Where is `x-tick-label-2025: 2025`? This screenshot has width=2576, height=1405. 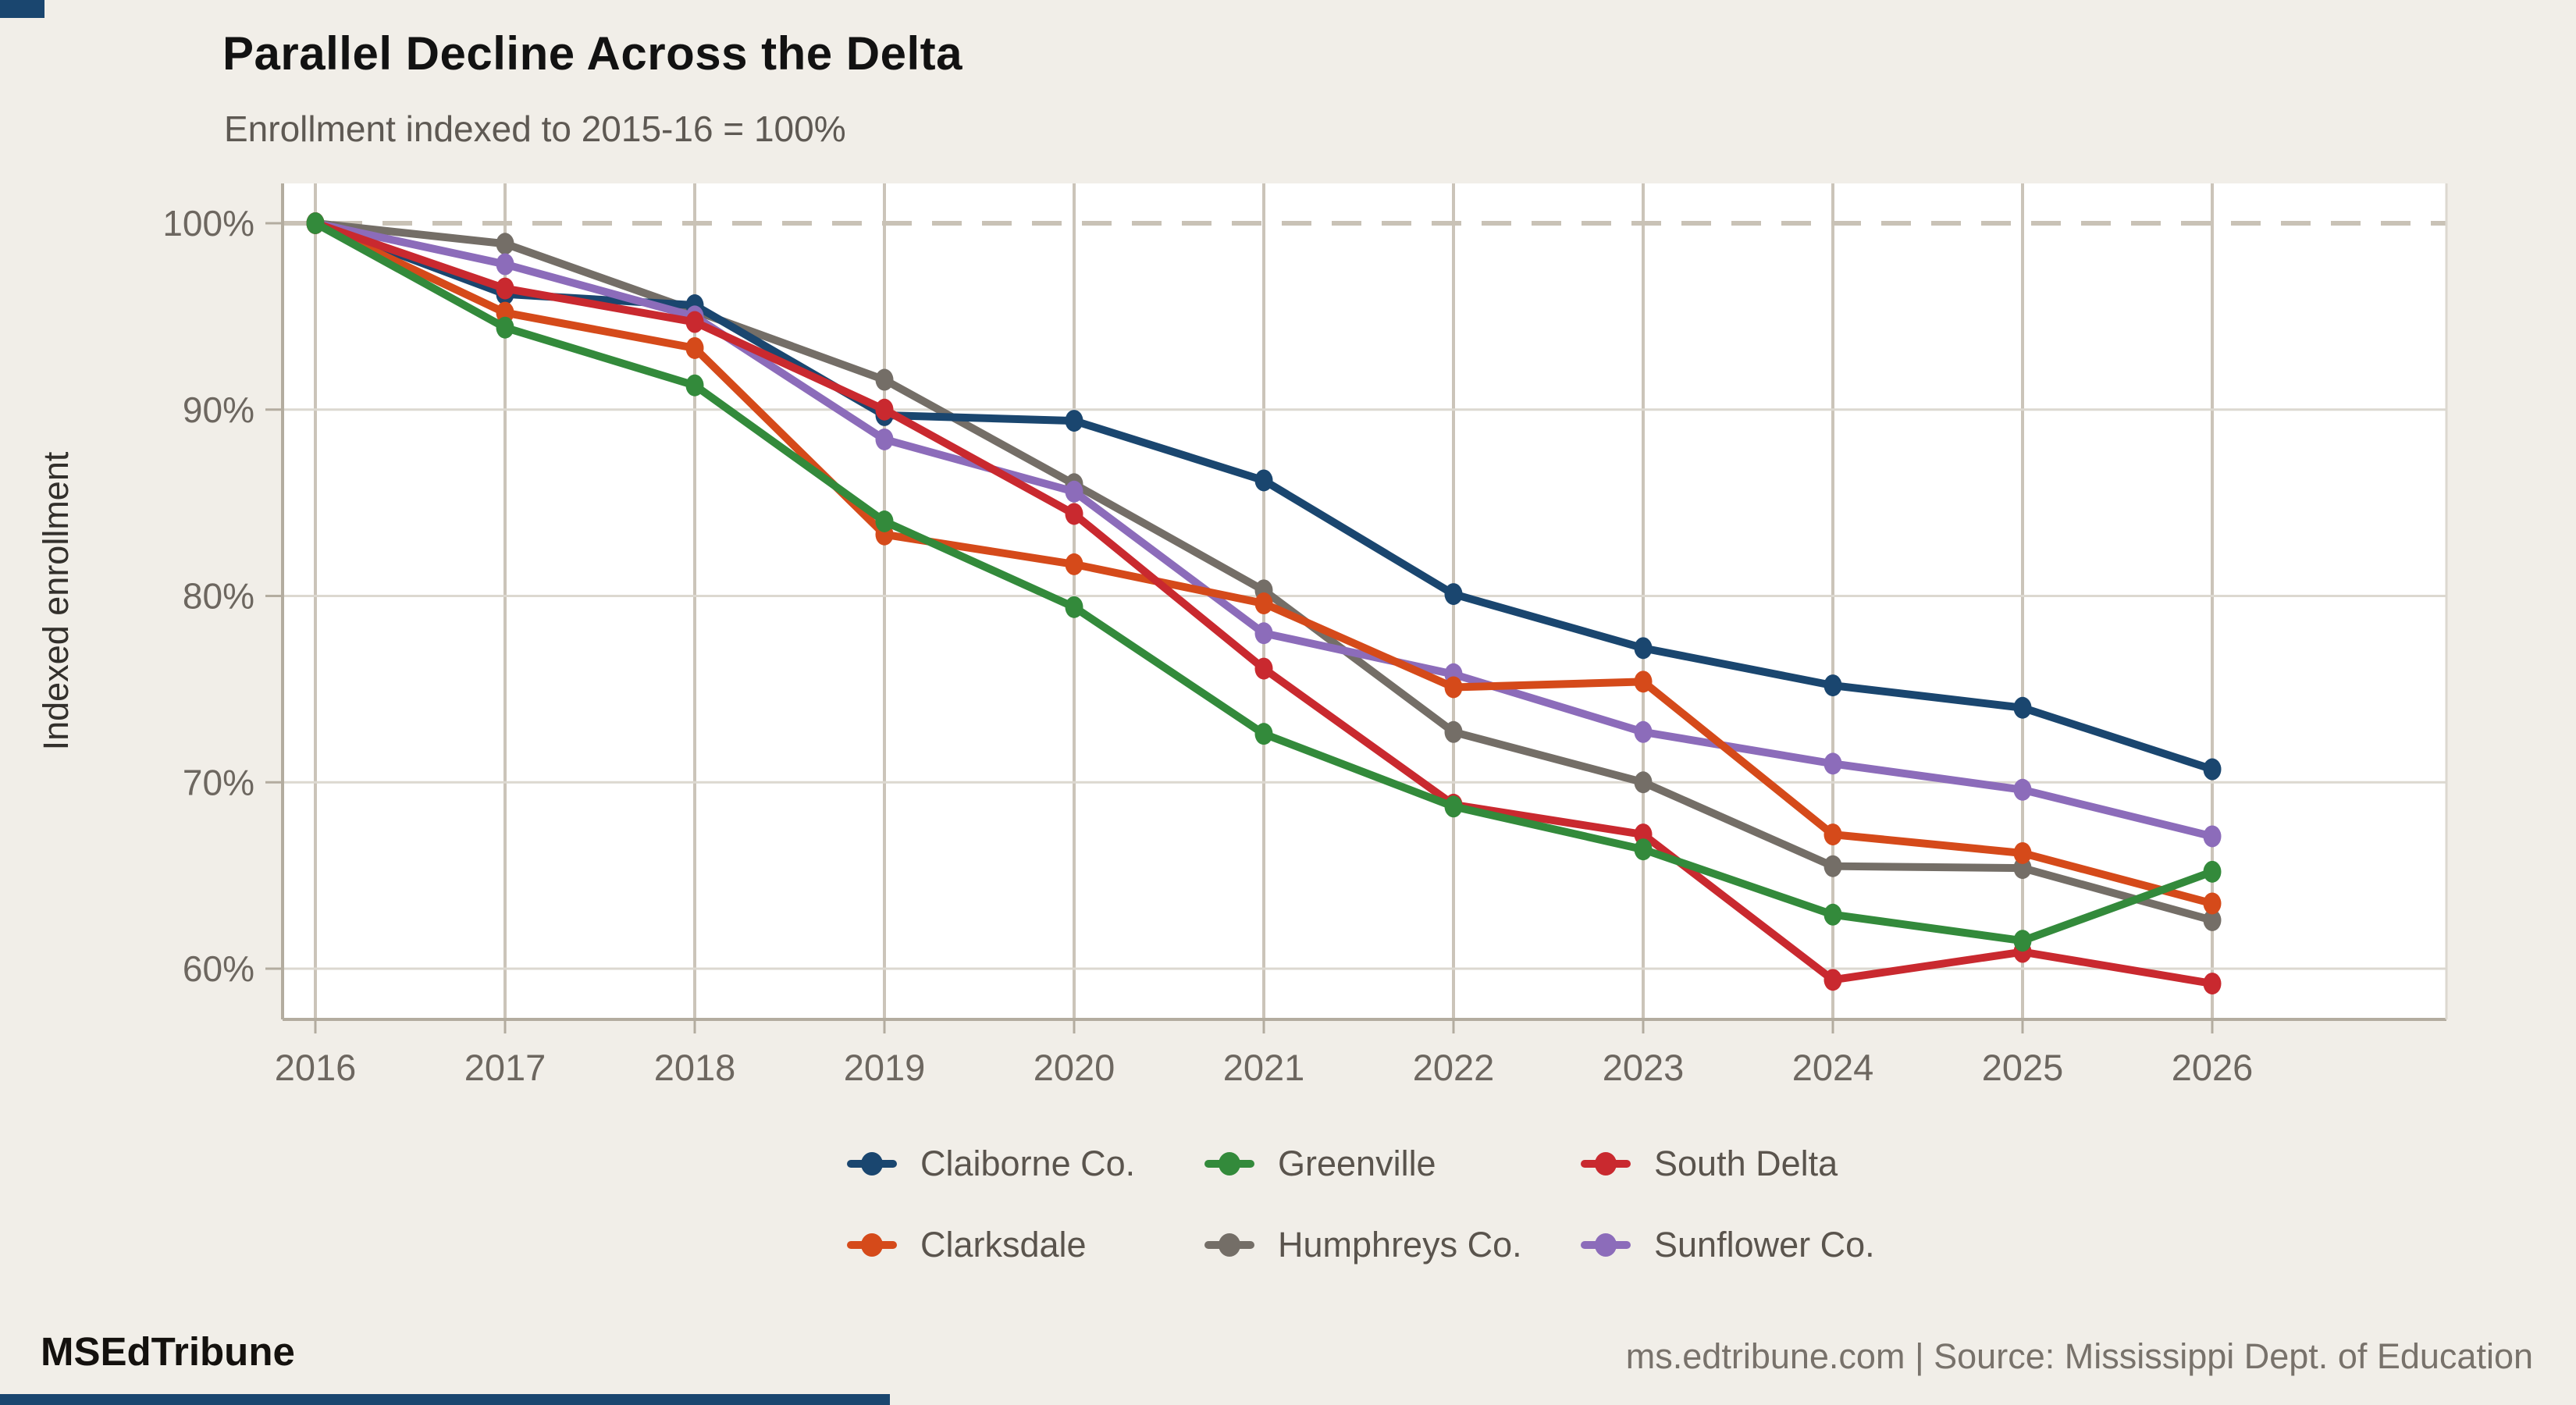 x-tick-label-2025: 2025 is located at coordinates (2023, 1068).